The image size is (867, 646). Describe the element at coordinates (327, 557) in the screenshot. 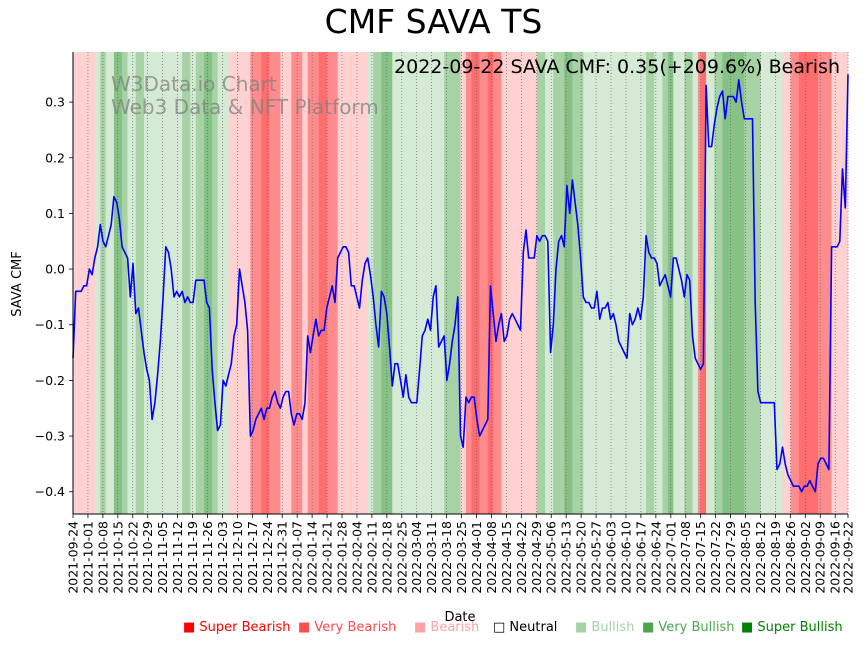

I see `x-tick-label: 2022-01-21` at that location.